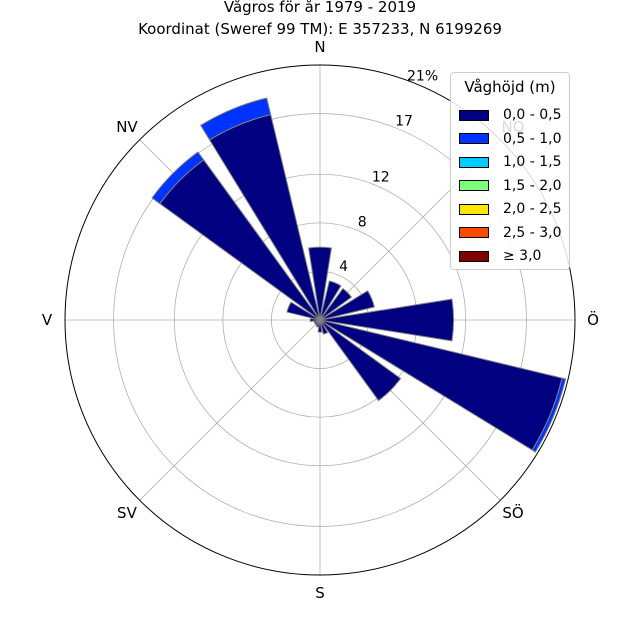 The height and width of the screenshot is (640, 640). Describe the element at coordinates (422, 76) in the screenshot. I see `radial-tick-label: 21%` at that location.